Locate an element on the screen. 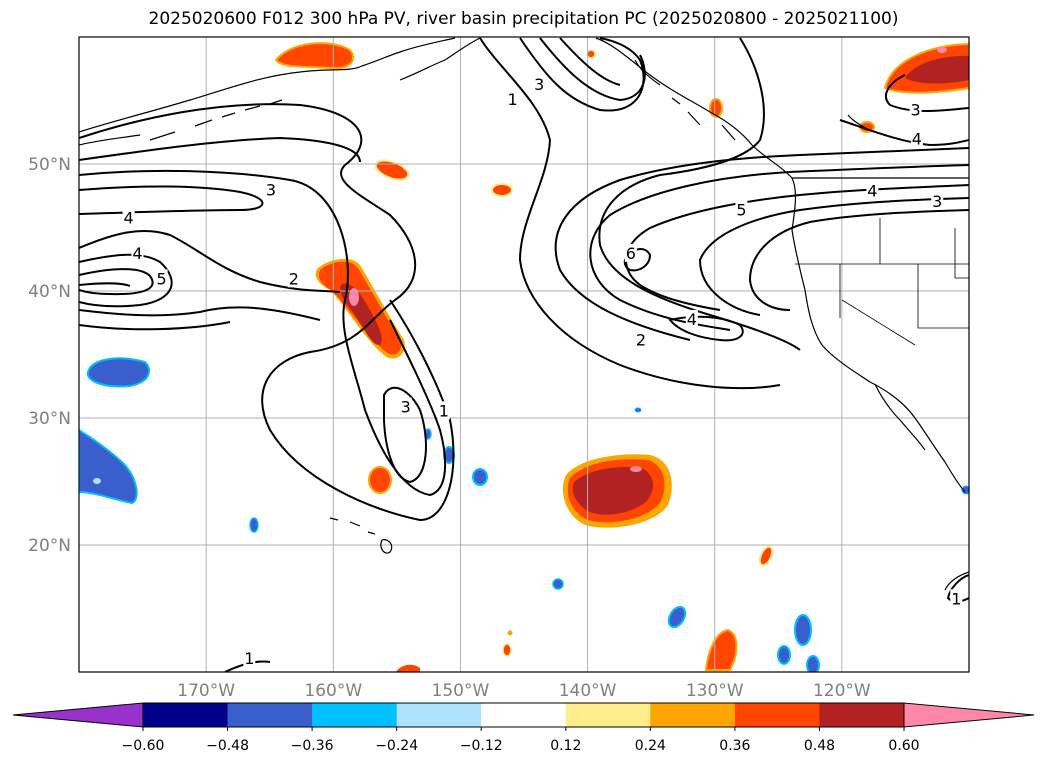  latitude-tick-label: 20°N is located at coordinates (49, 546).